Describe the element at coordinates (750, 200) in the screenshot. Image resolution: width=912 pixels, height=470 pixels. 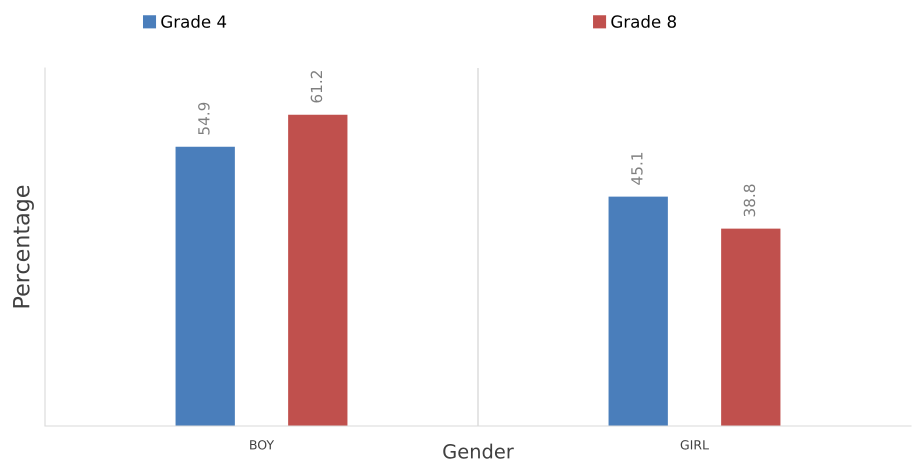
I see `data-label: 38.8` at that location.